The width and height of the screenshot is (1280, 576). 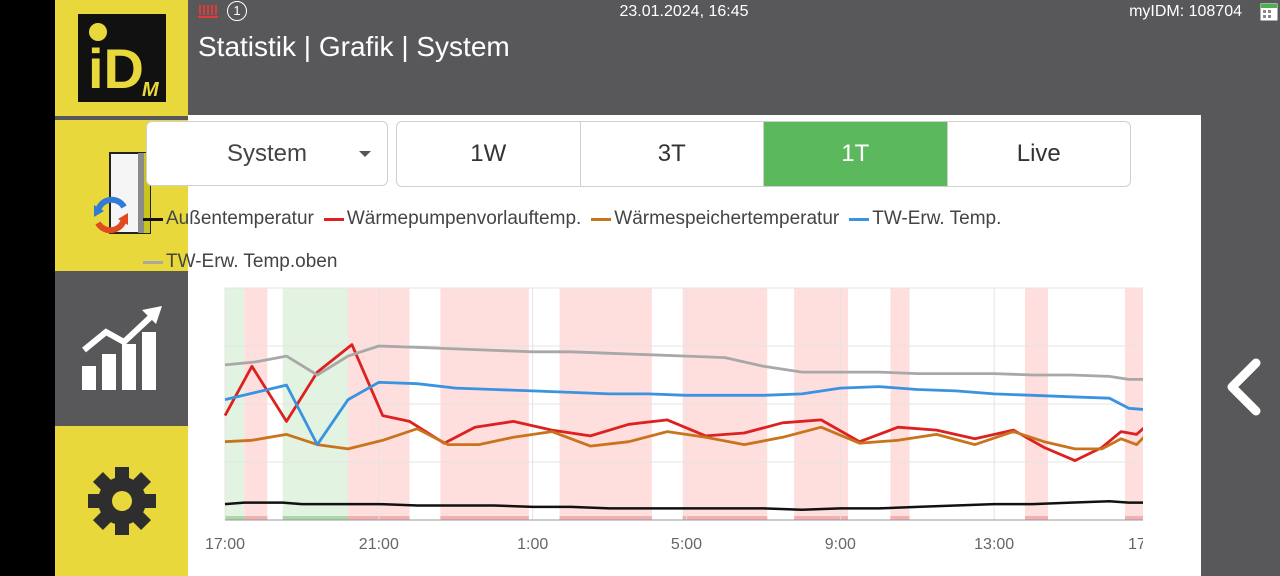 I want to click on status-datetime: 23.01.2024, 16:45, so click(x=684, y=11).